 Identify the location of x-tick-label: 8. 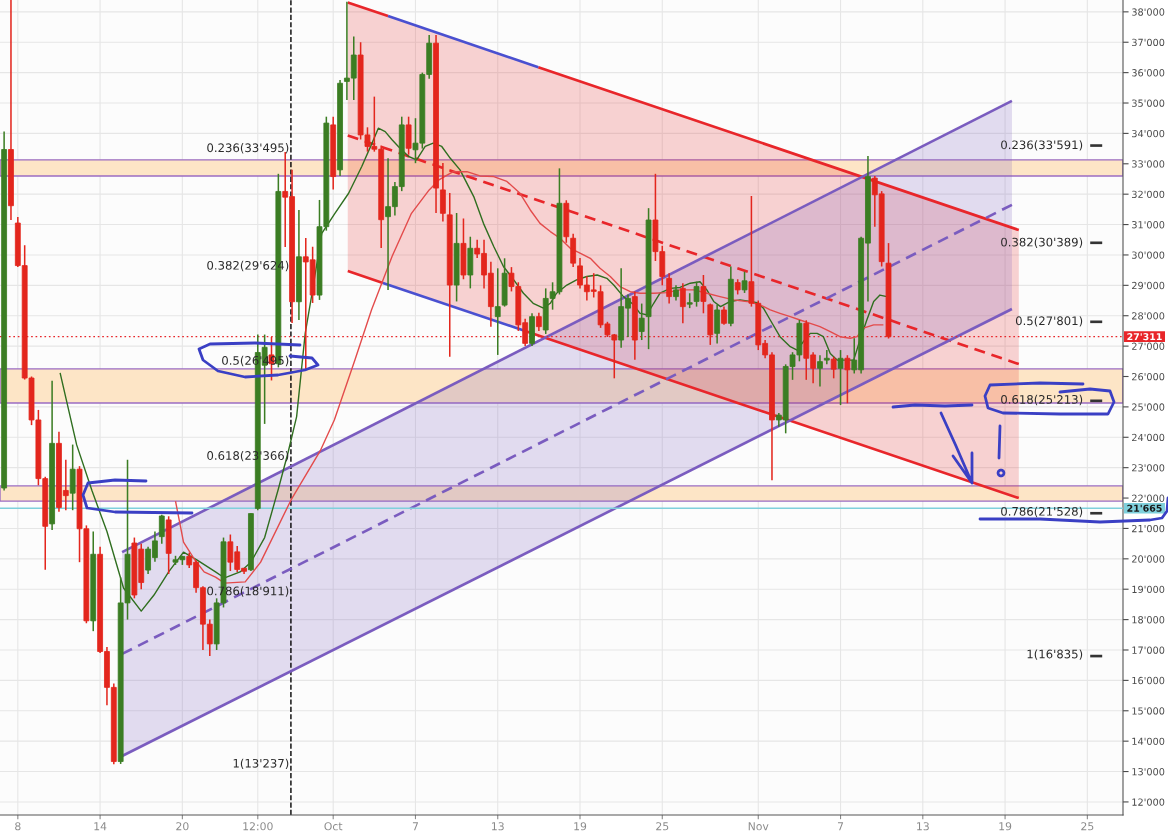
(18, 826).